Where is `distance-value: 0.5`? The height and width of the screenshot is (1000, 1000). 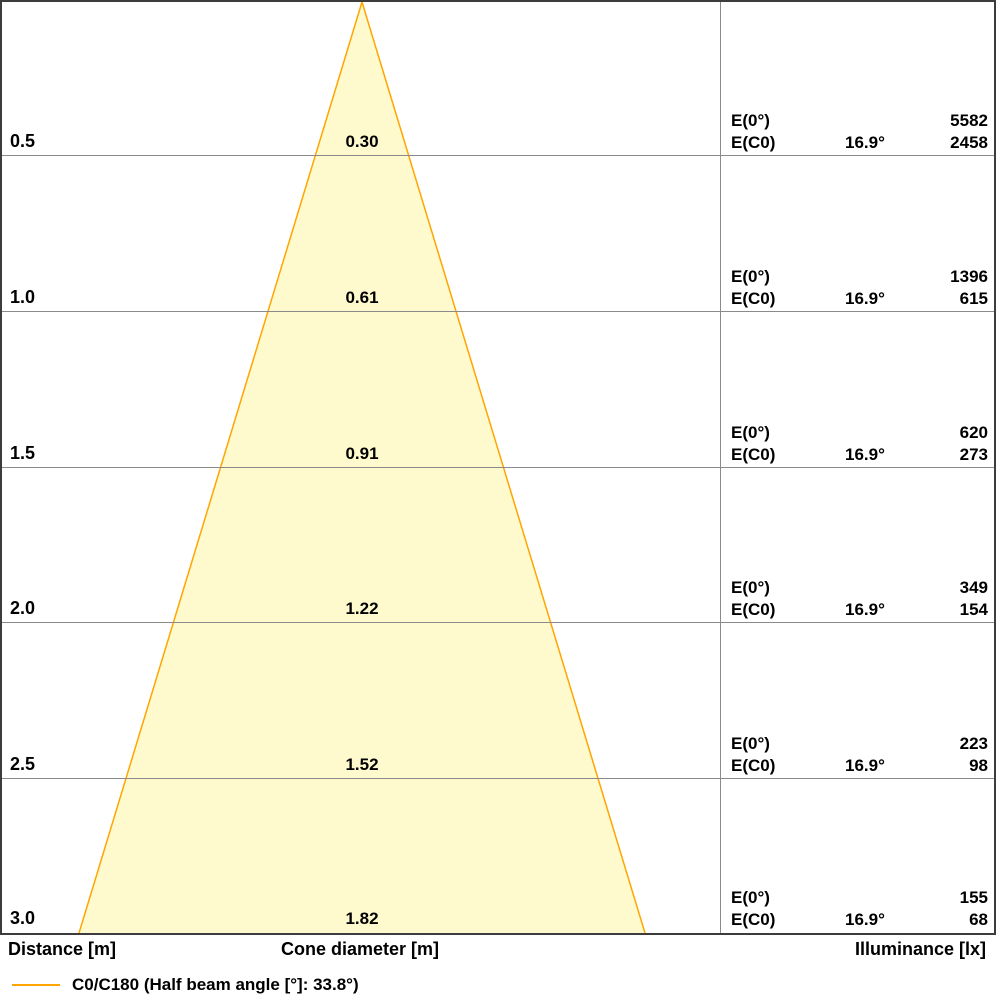 distance-value: 0.5 is located at coordinates (23, 141).